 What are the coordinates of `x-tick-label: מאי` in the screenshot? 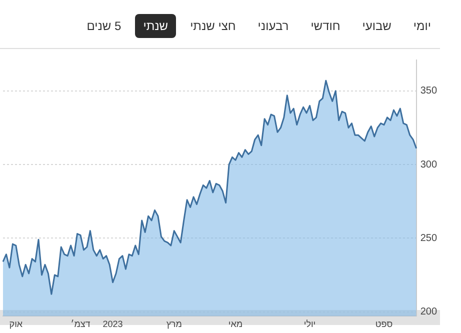 It's located at (235, 324).